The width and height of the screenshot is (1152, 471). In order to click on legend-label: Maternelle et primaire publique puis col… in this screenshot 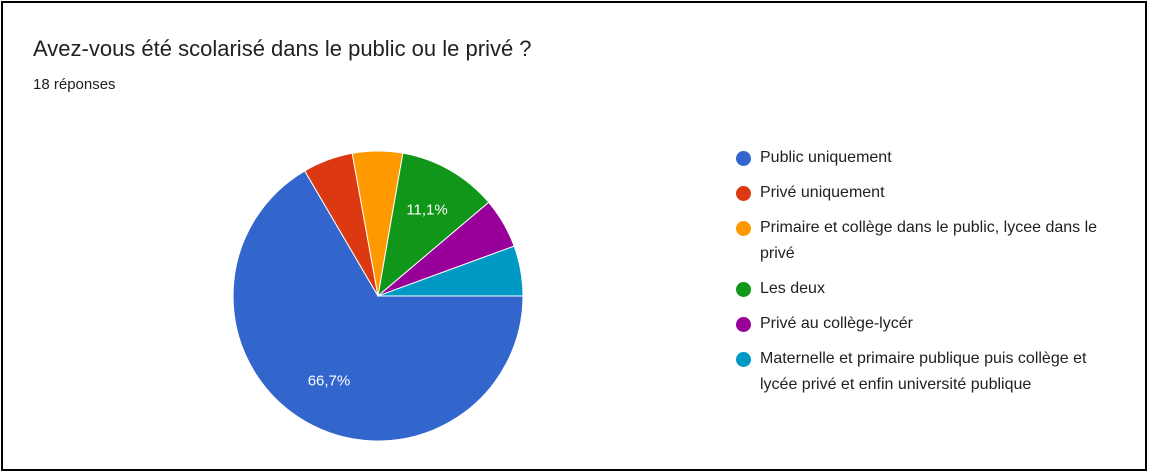, I will do `click(923, 371)`.